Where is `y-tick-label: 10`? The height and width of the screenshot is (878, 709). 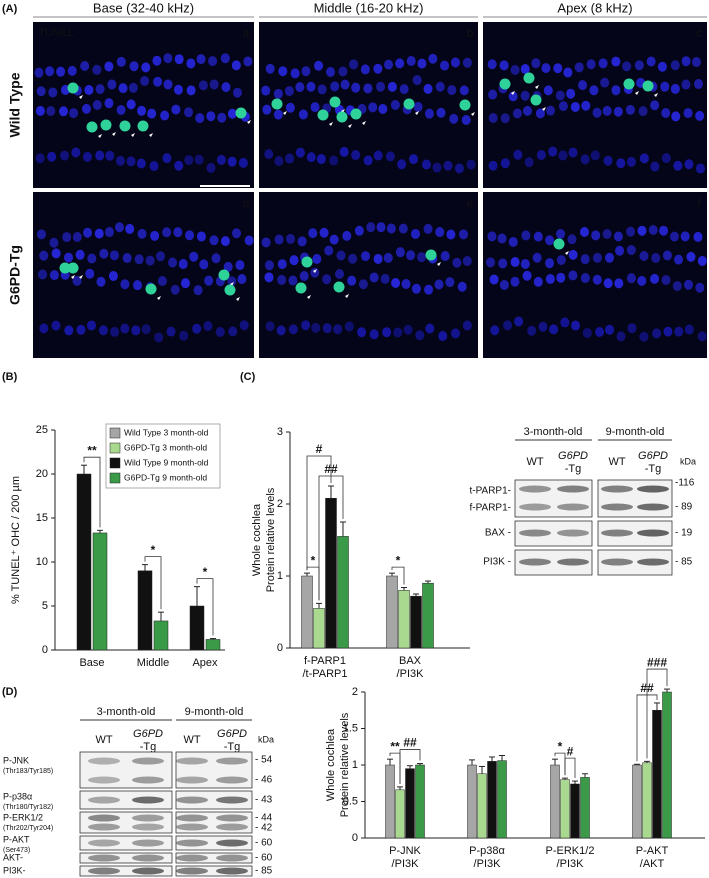 y-tick-label: 10 is located at coordinates (42, 562).